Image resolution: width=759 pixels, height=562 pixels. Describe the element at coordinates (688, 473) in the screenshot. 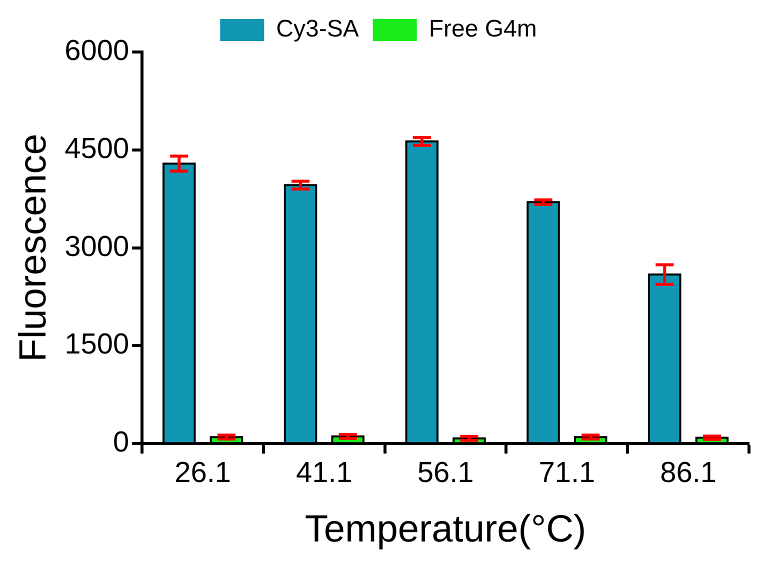

I see `x-tick-label: 86.1` at that location.